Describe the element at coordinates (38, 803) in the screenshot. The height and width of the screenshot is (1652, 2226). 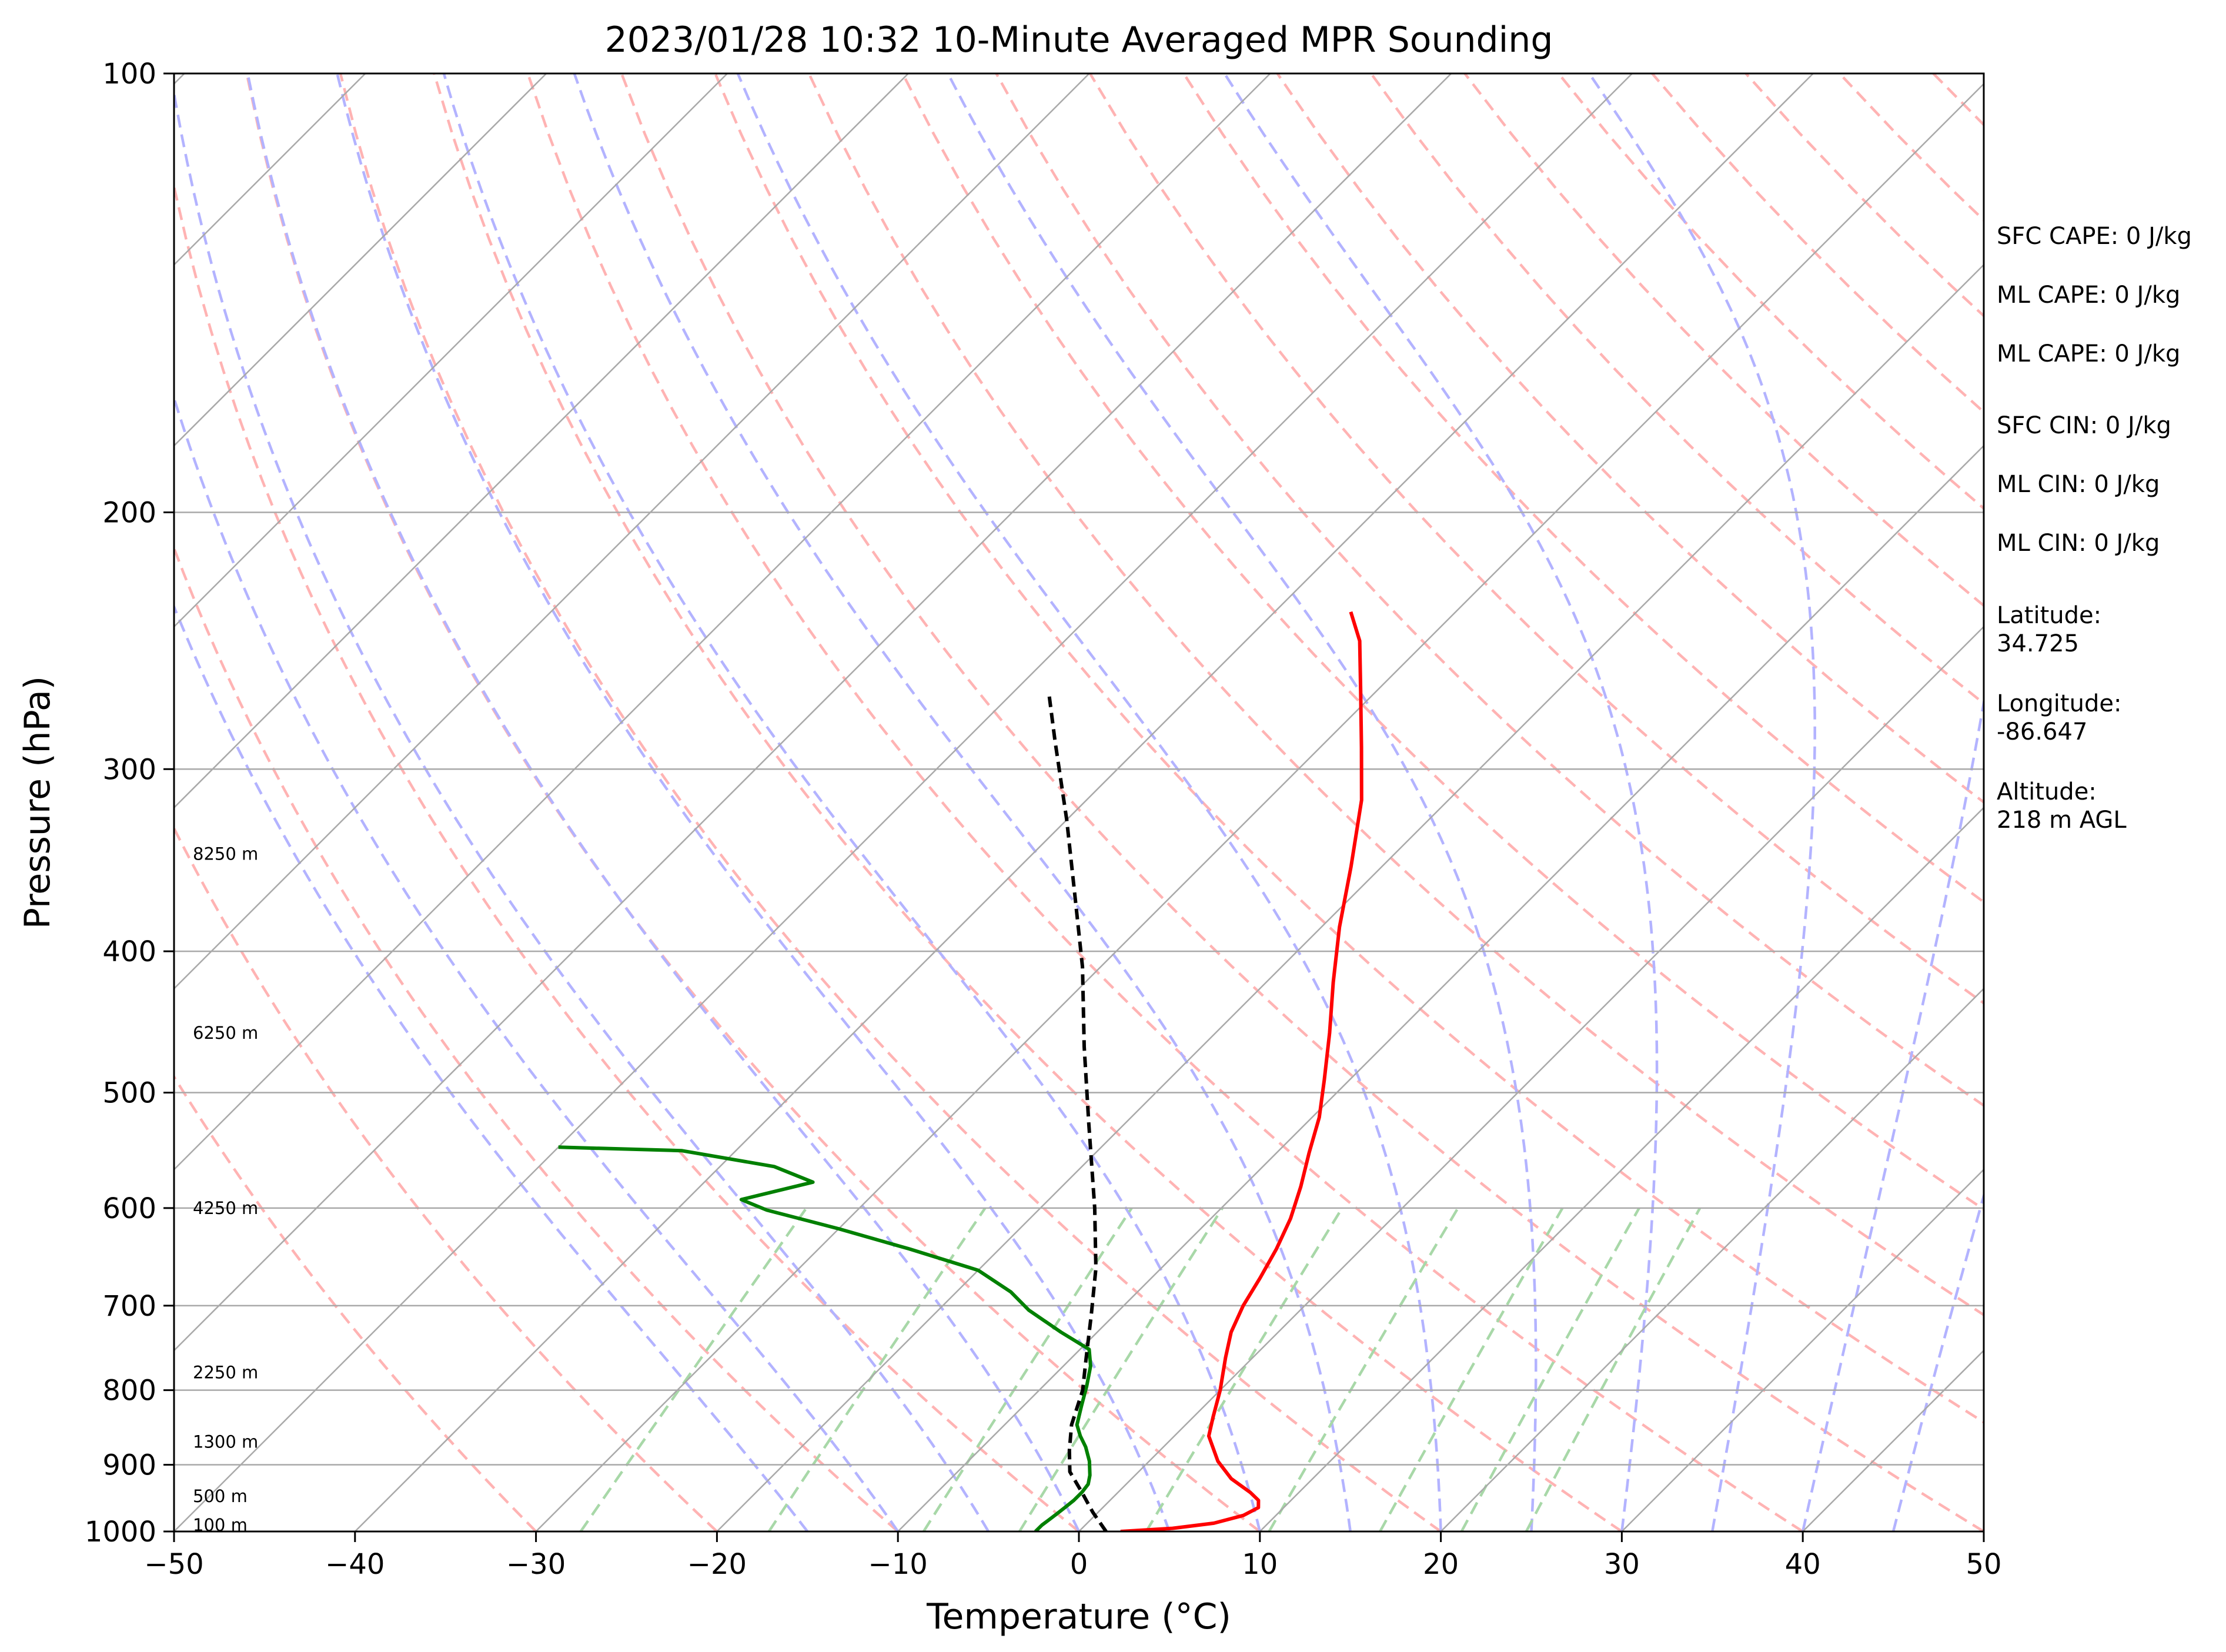
I see `y-axis-title: Pressure (hPa)` at that location.